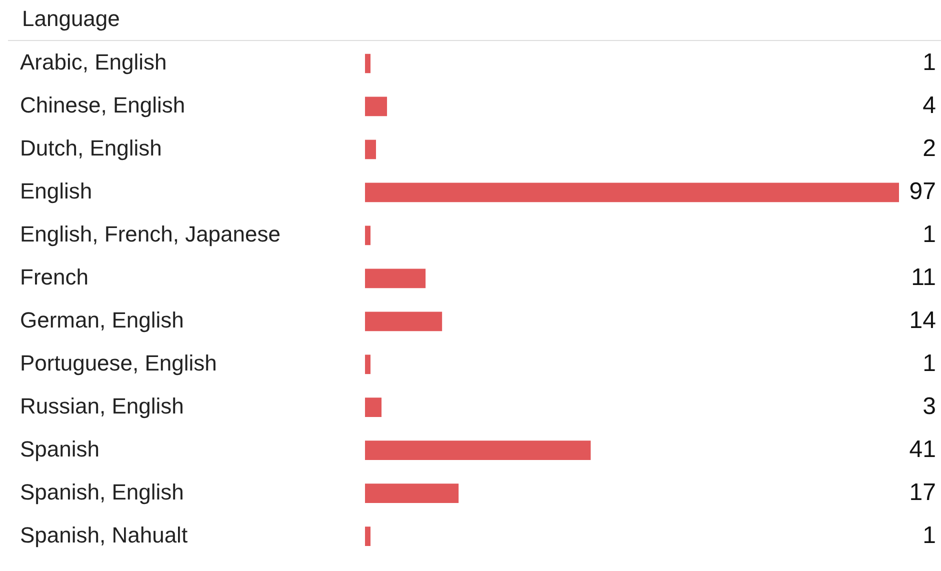  I want to click on y-tick-label: English, so click(56, 191).